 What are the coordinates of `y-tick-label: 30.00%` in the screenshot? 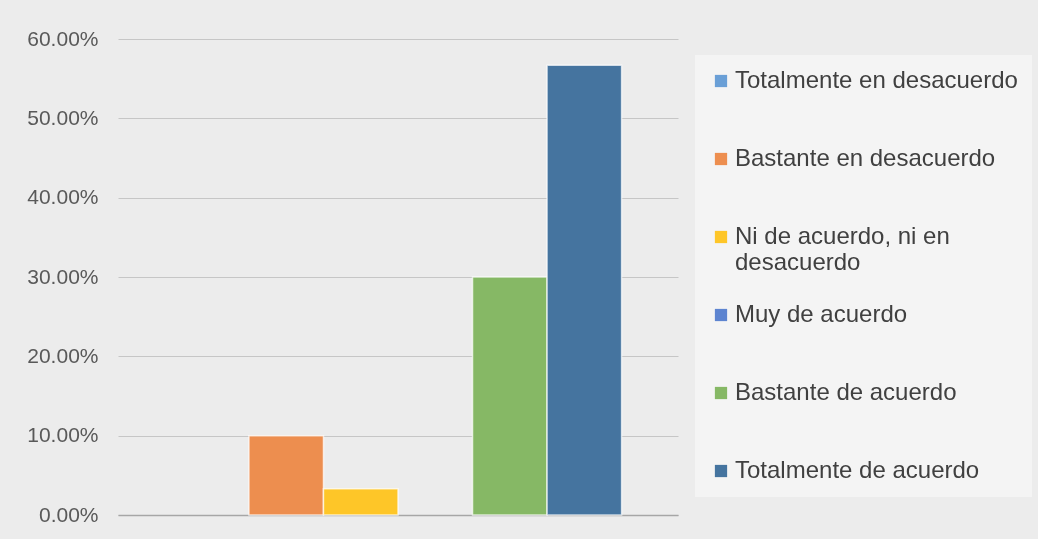 It's located at (63, 276).